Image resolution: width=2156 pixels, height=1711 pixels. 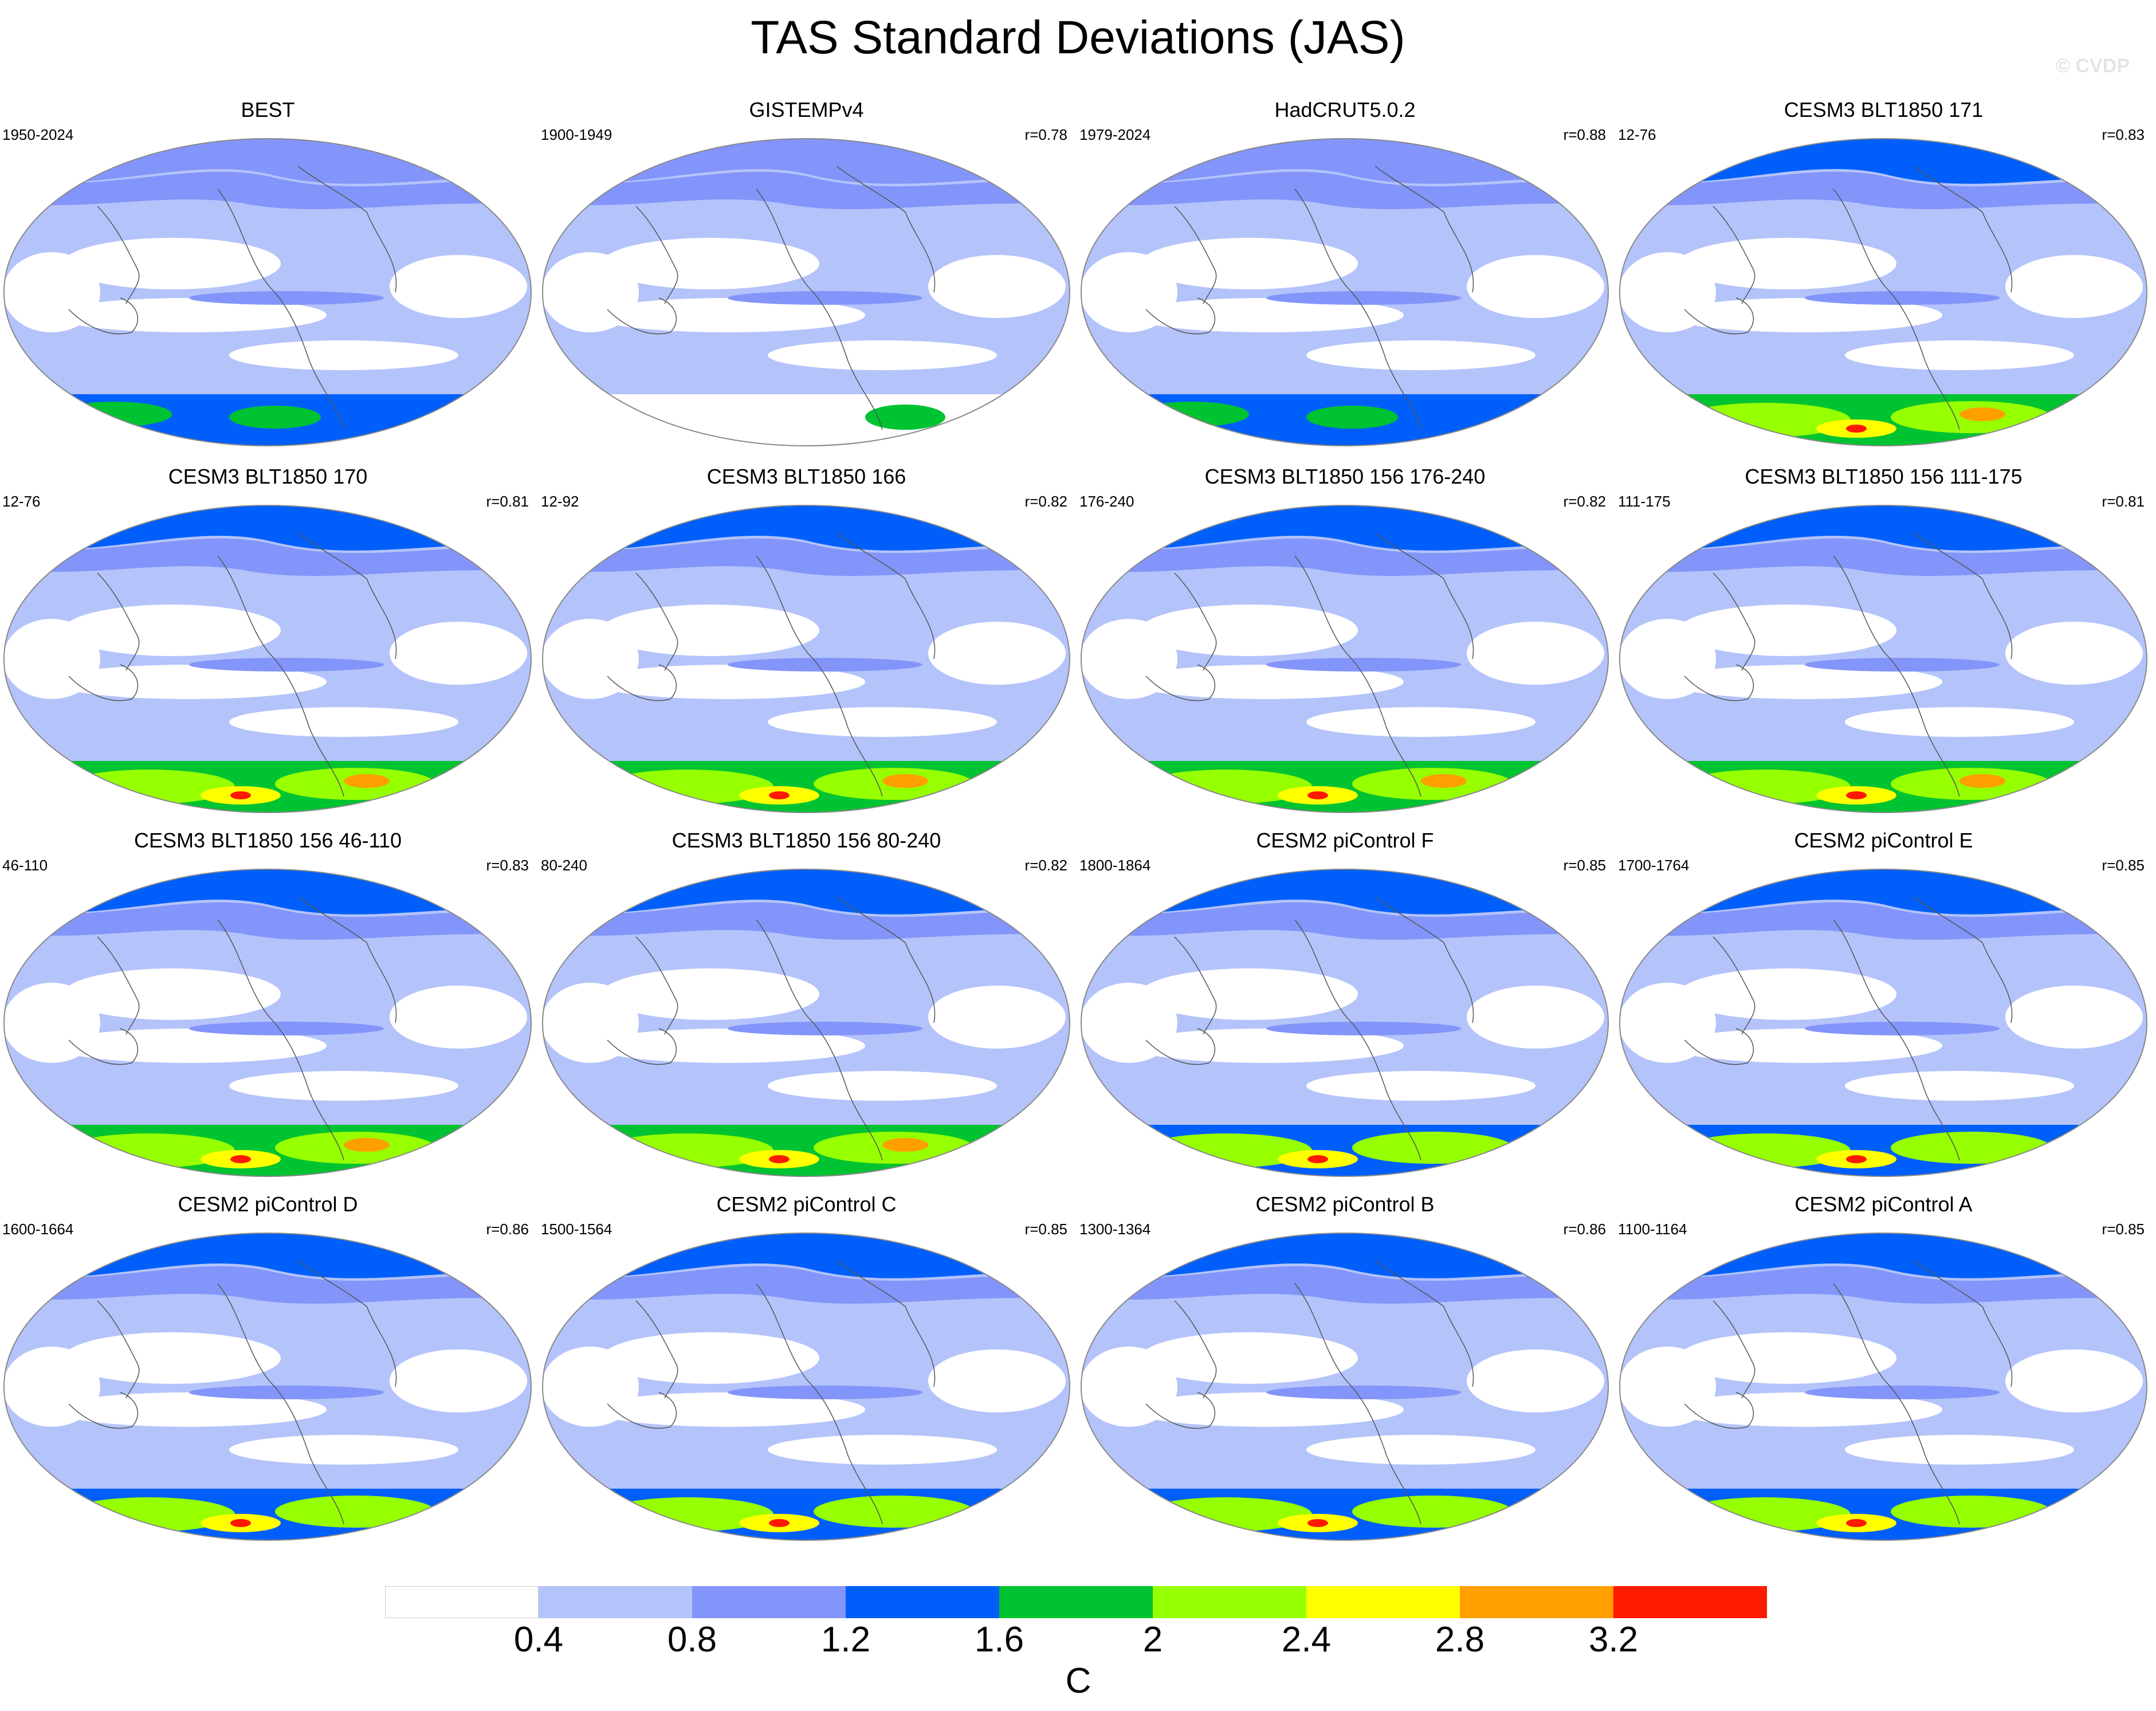 What do you see at coordinates (576, 1229) in the screenshot?
I see `panel-period: 1500-1564` at bounding box center [576, 1229].